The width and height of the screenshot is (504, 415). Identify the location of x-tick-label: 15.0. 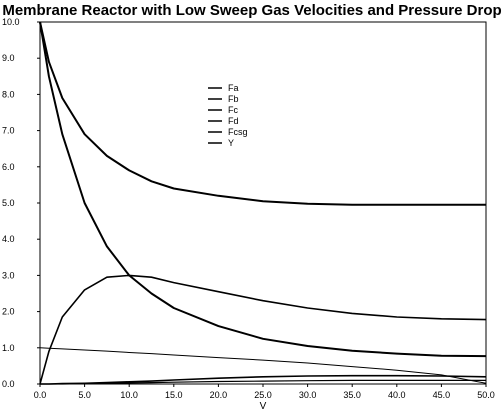
(174, 395).